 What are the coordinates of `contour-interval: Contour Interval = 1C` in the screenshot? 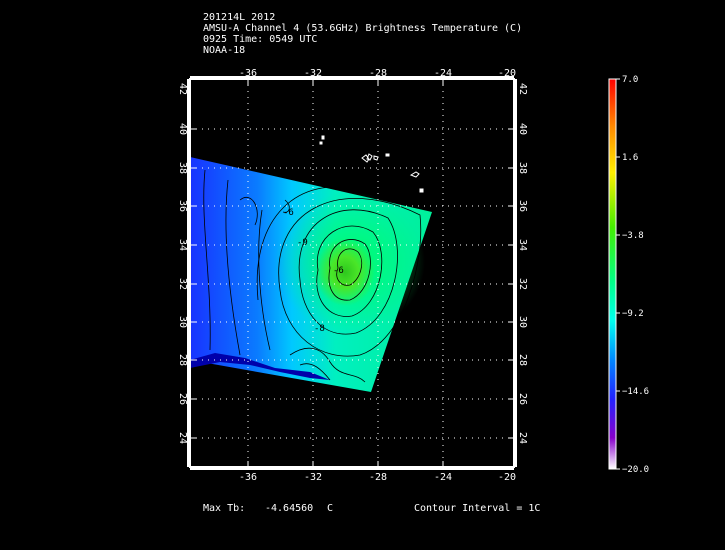 It's located at (477, 508).